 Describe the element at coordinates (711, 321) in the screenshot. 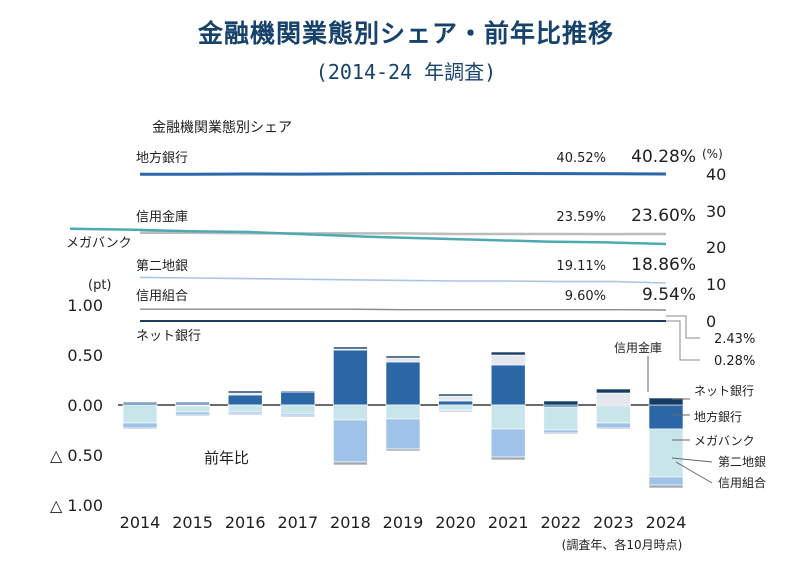

I see `share-ytick-label: 0` at that location.